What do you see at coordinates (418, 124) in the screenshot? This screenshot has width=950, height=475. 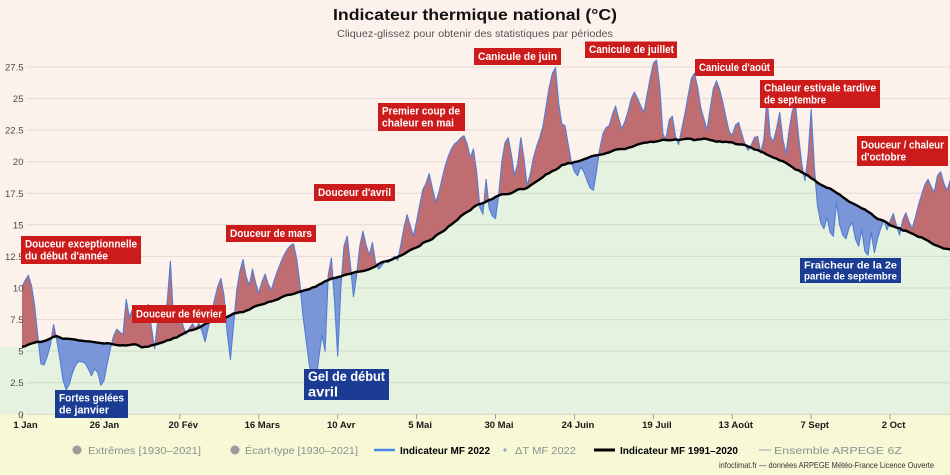 I see `svg-text: chaleur en mai` at bounding box center [418, 124].